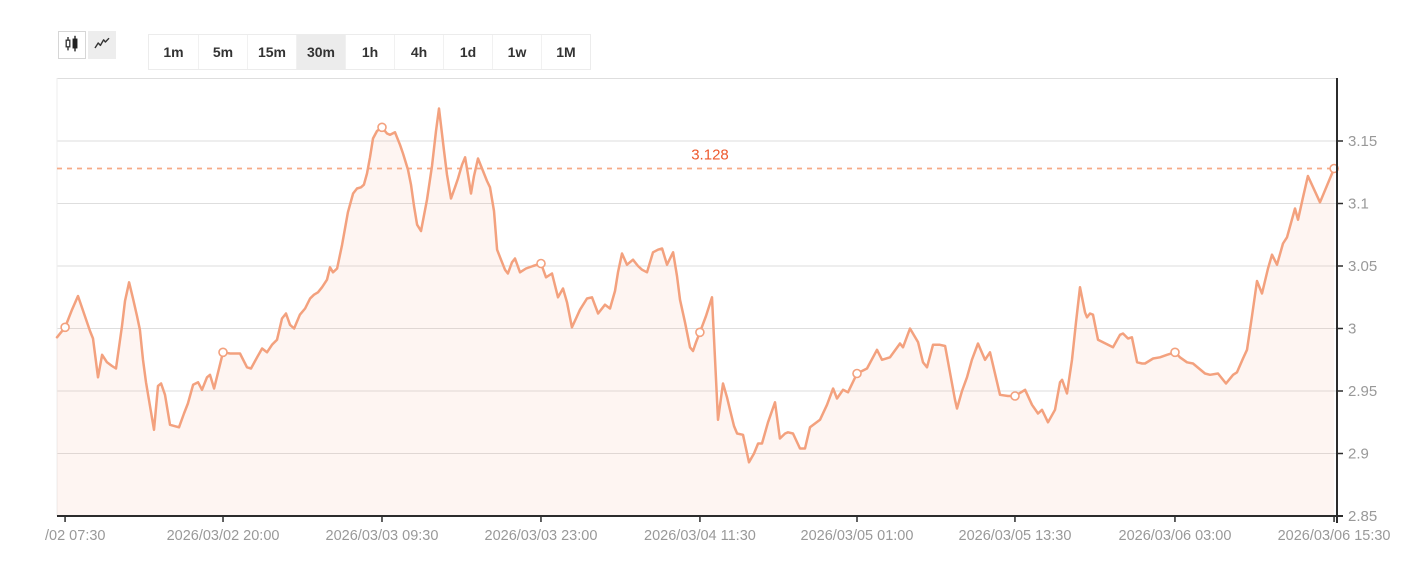 The image size is (1415, 569). What do you see at coordinates (1362, 516) in the screenshot?
I see `y-axis-label: 2.85` at bounding box center [1362, 516].